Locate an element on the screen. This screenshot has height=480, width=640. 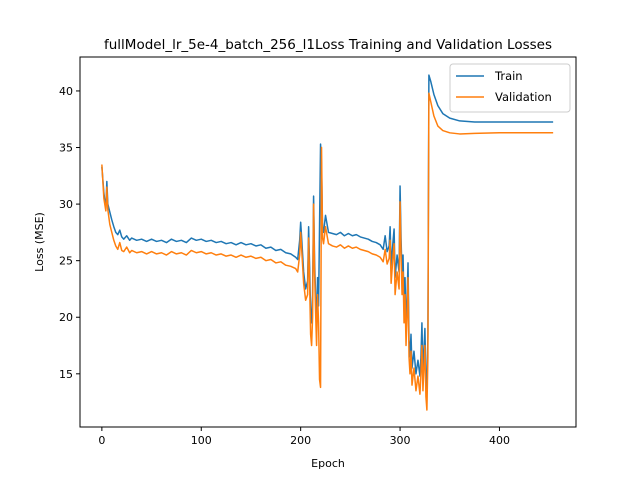
y-axis: 15 20 25 30 35 40 is located at coordinates (69, 233).